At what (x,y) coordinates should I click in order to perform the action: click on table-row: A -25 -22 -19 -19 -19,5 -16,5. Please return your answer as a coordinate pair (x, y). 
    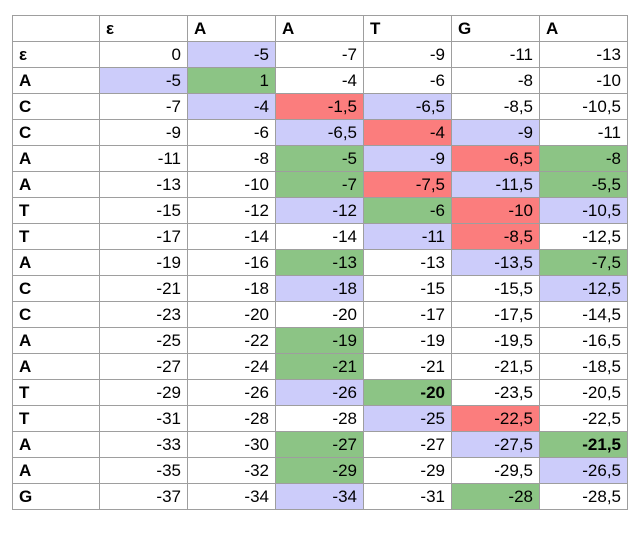
    Looking at the image, I should click on (320, 340).